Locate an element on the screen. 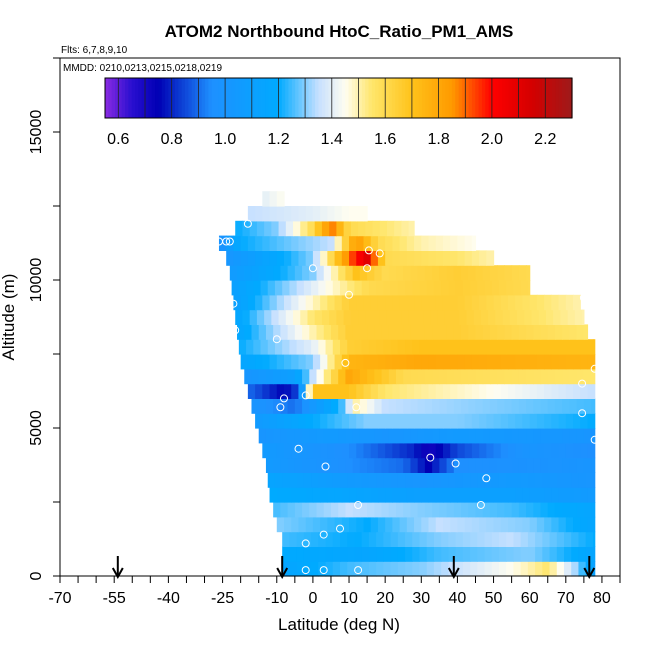  y-tick-label: 0 is located at coordinates (36, 575).